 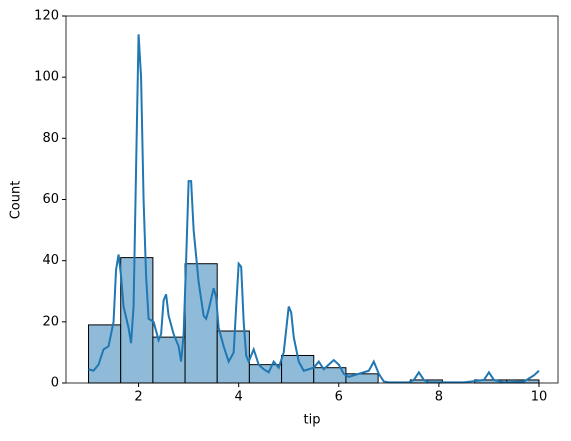 I want to click on x-tick-label: 2, so click(x=138, y=397).